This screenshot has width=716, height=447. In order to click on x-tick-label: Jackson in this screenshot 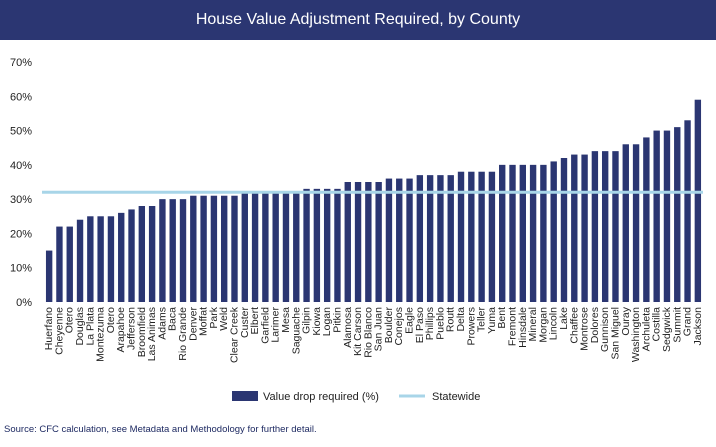, I will do `click(698, 326)`.